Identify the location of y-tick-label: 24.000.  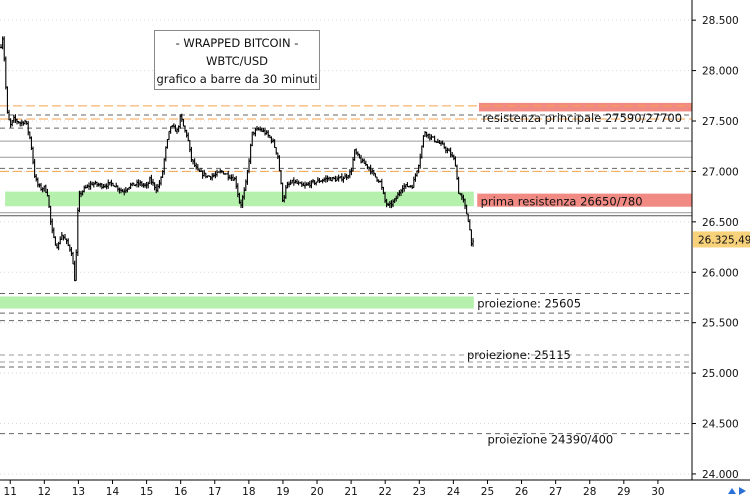
(720, 475).